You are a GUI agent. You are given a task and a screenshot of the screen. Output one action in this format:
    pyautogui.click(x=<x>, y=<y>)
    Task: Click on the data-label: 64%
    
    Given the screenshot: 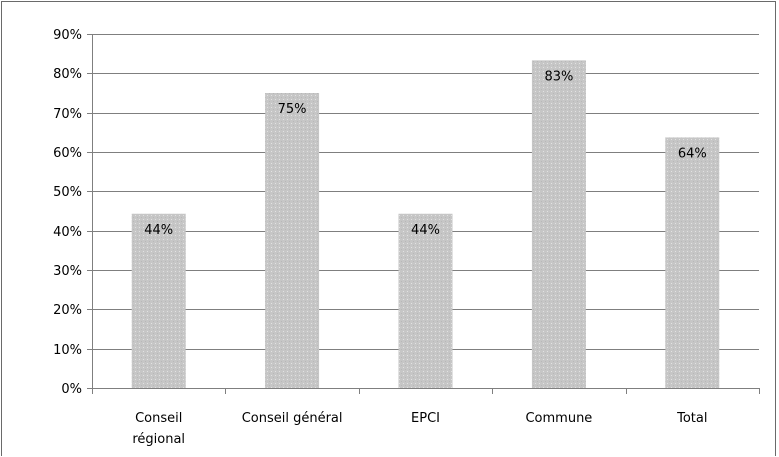 What is the action you would take?
    pyautogui.click(x=692, y=153)
    